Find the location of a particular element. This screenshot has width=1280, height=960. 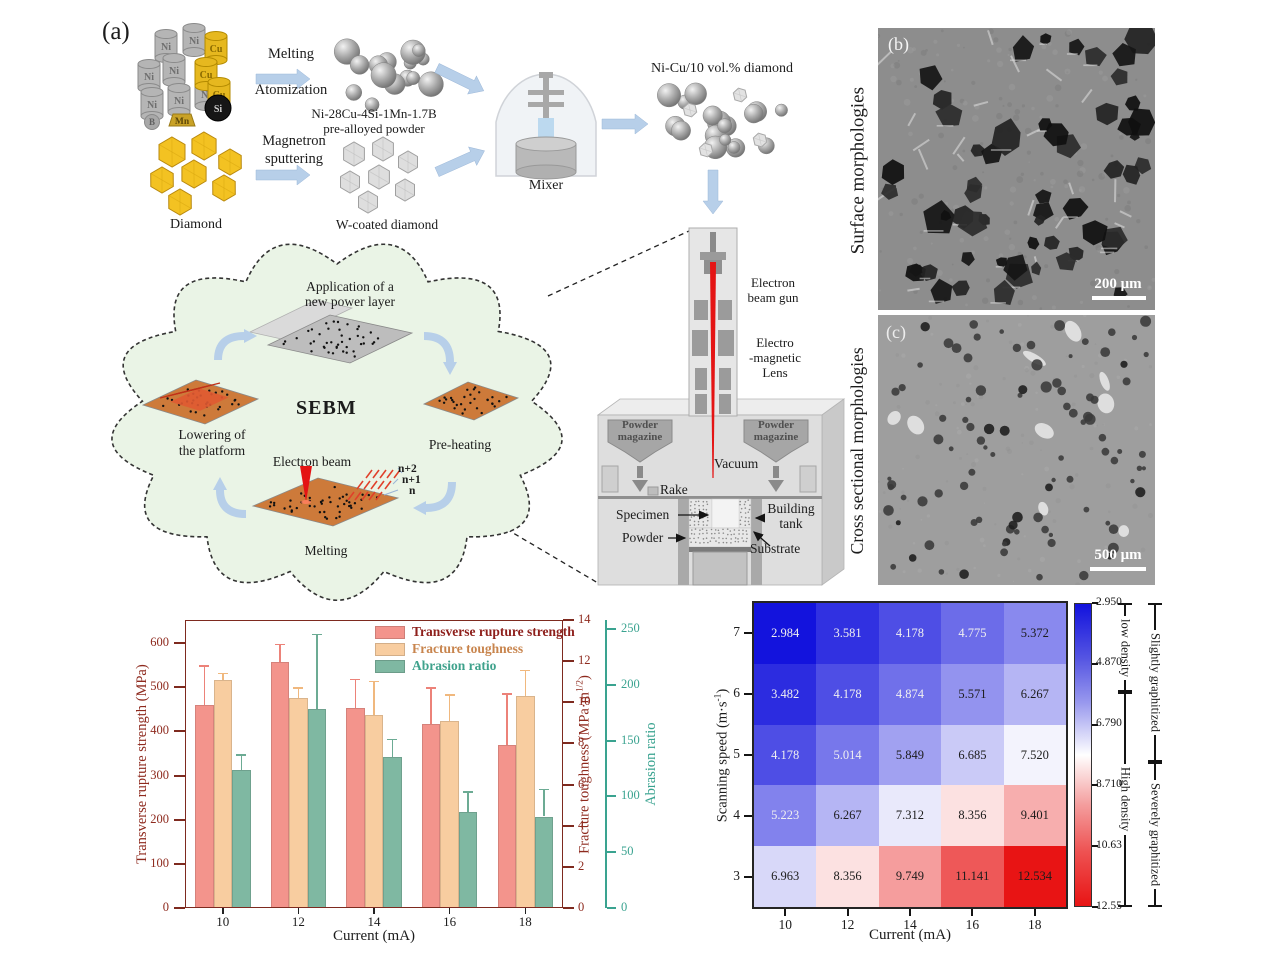

panel-b-side-title: Surface morphologies is located at coordinates (858, 171).